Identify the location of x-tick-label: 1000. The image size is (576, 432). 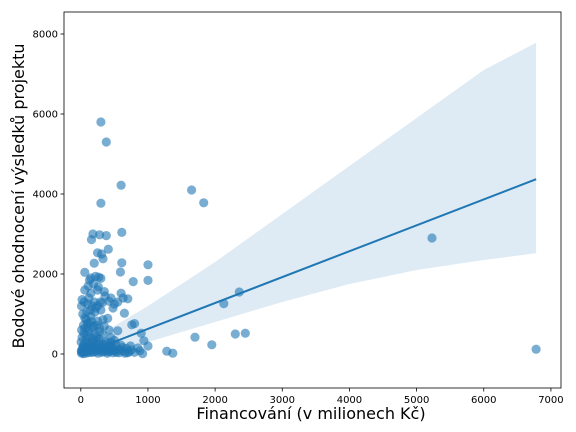
(147, 400).